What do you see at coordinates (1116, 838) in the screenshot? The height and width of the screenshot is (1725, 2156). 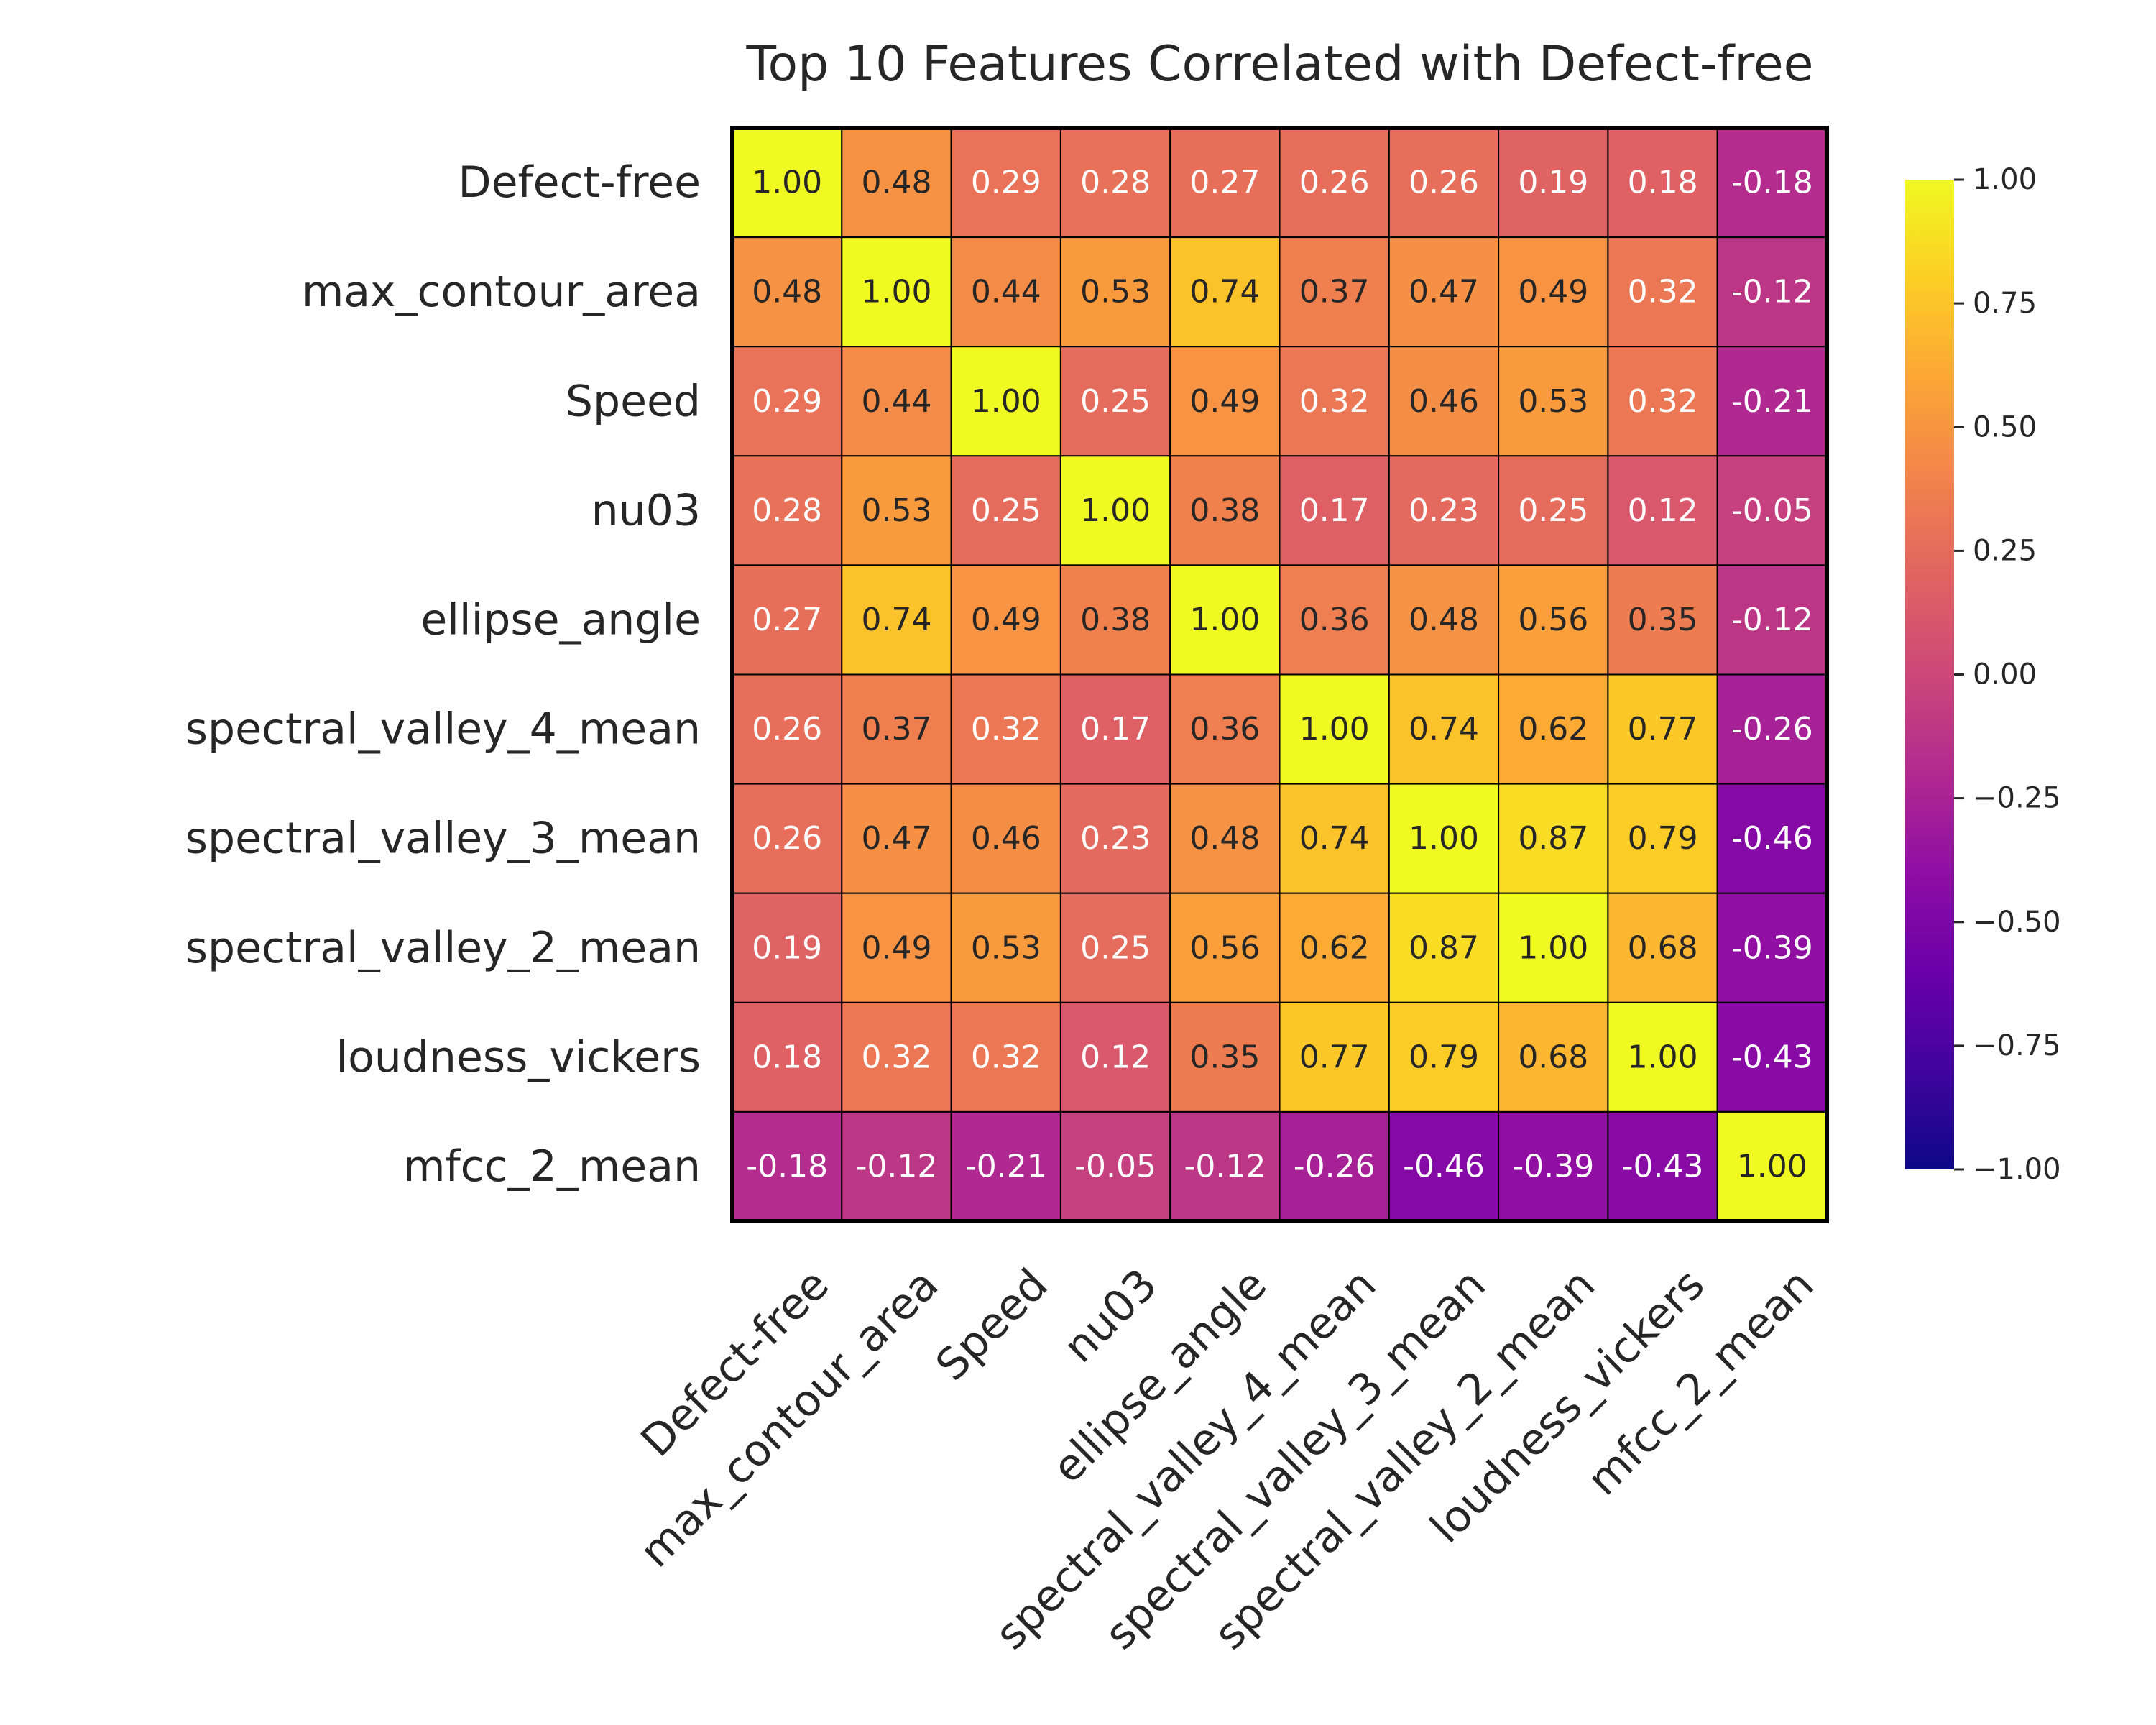 I see `cell-value-label: 0.23` at bounding box center [1116, 838].